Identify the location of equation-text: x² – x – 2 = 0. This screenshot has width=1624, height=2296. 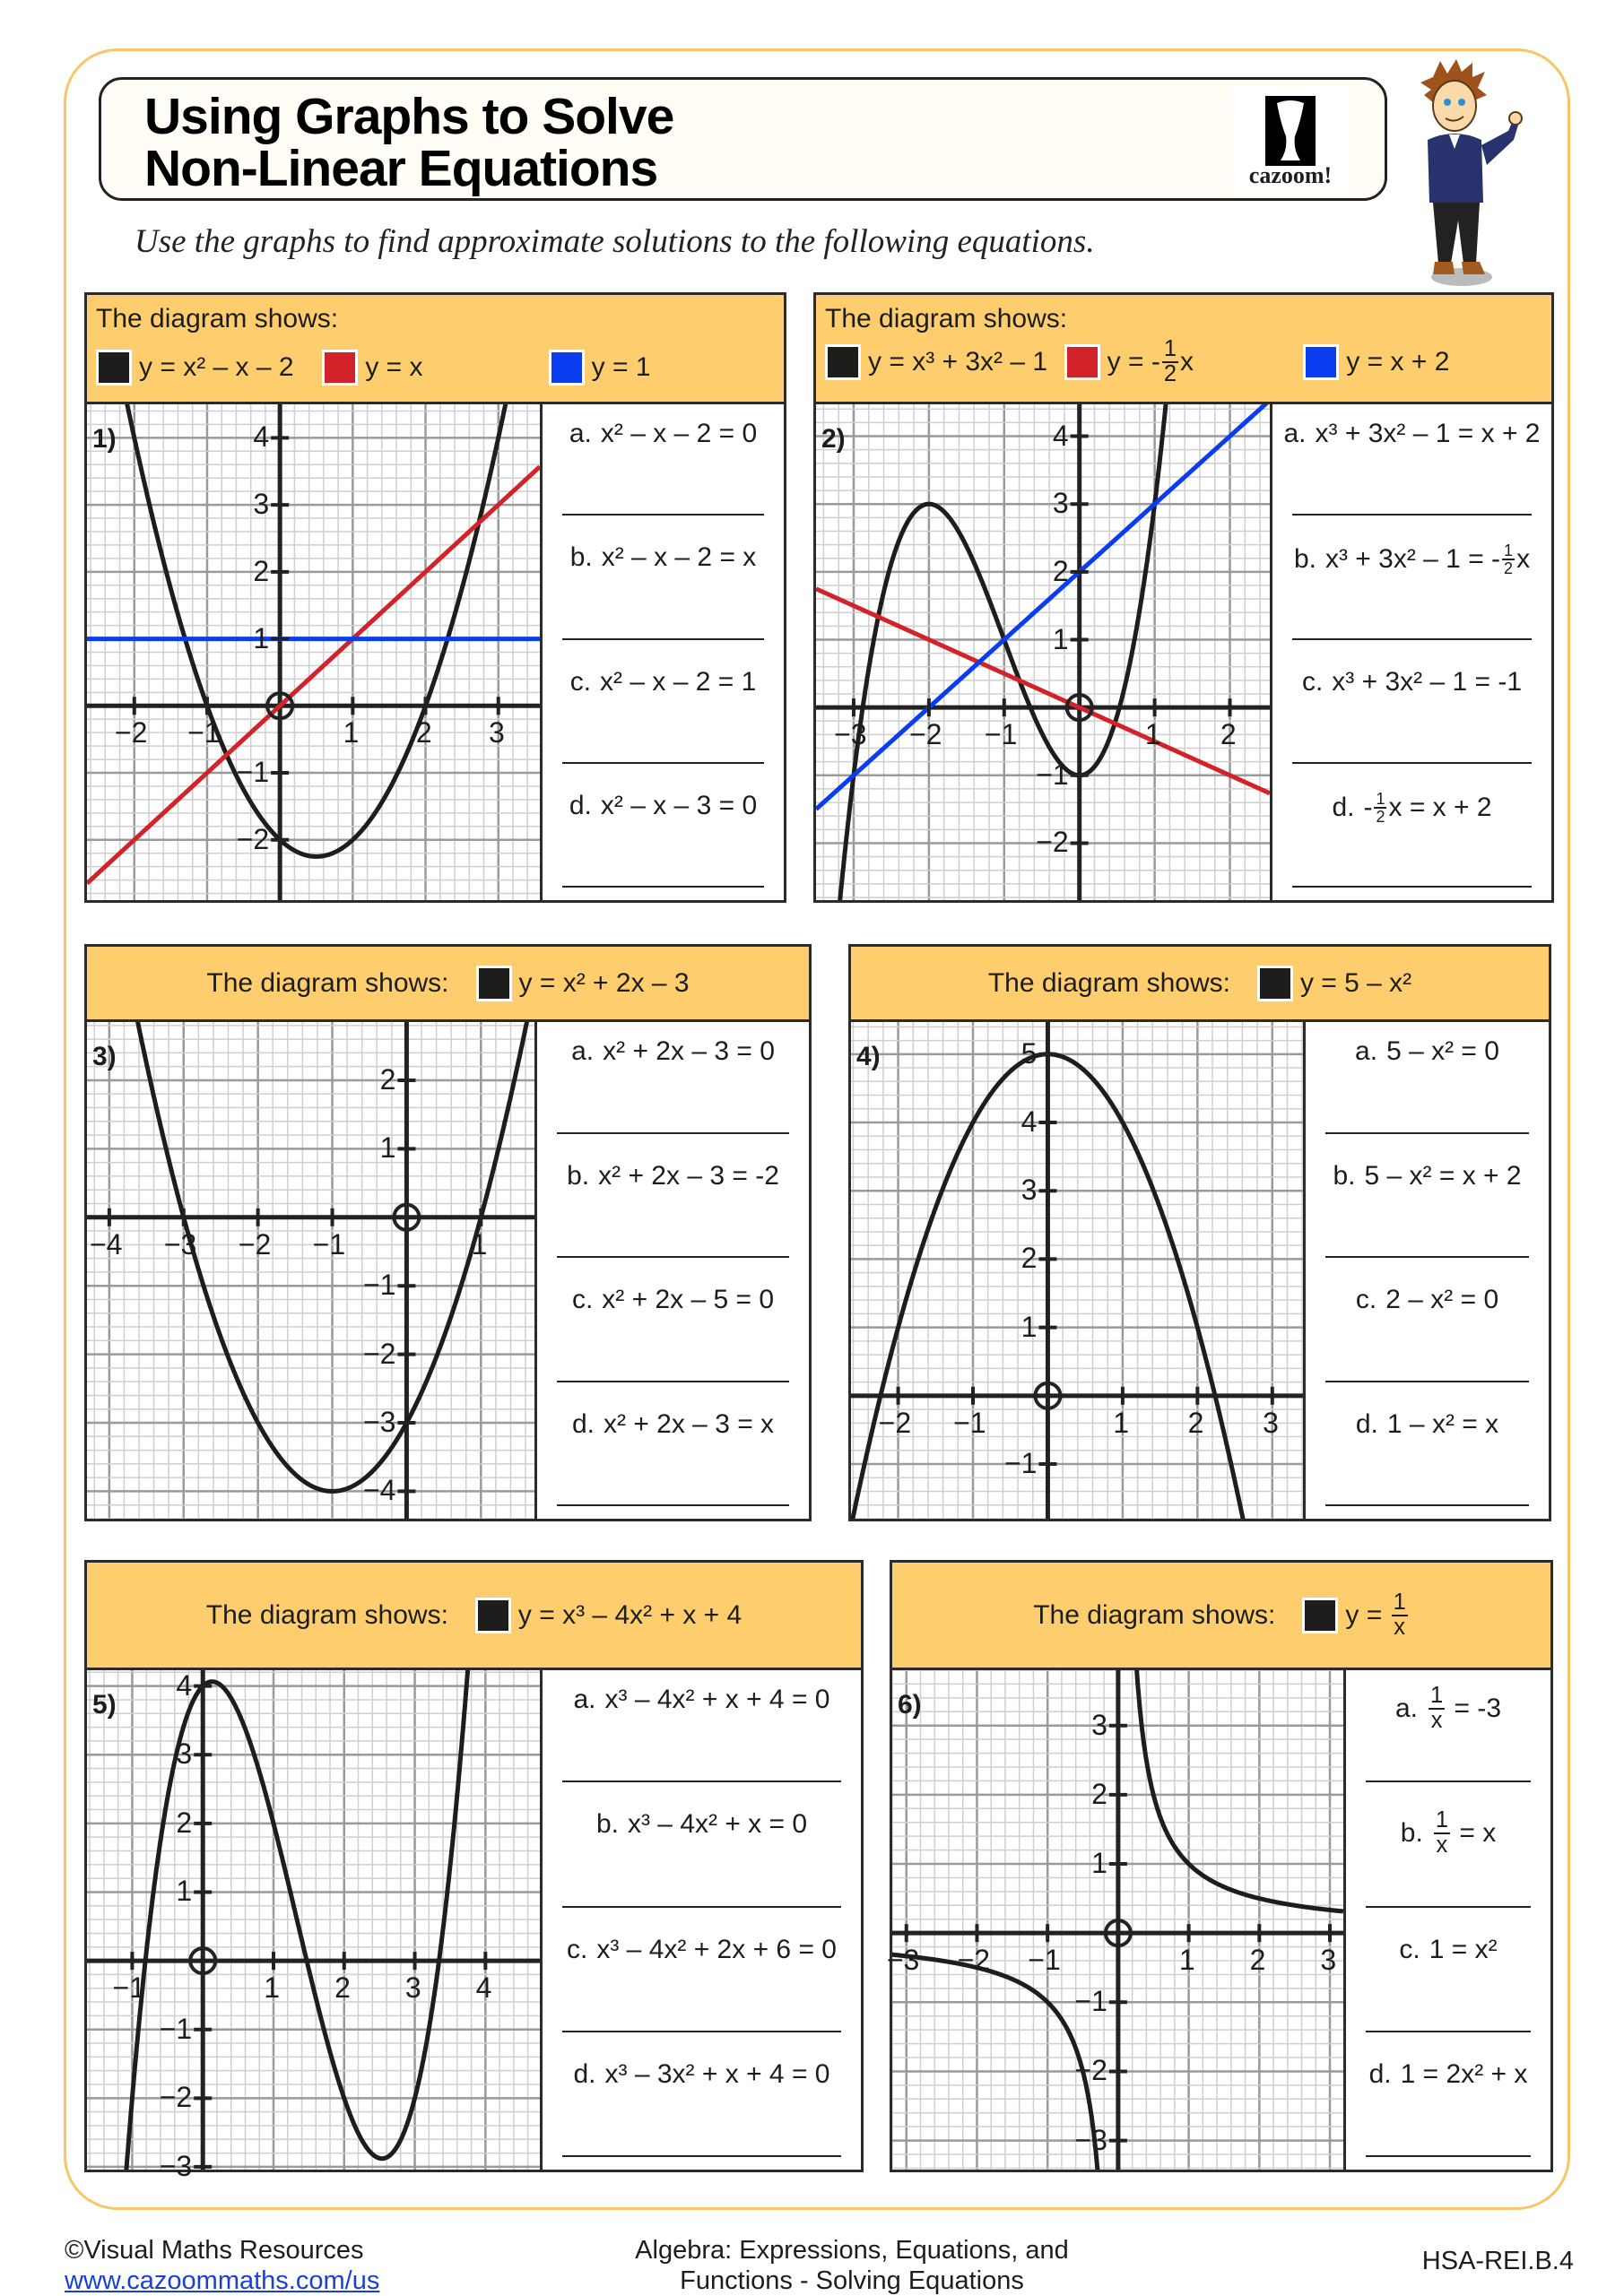
(679, 434).